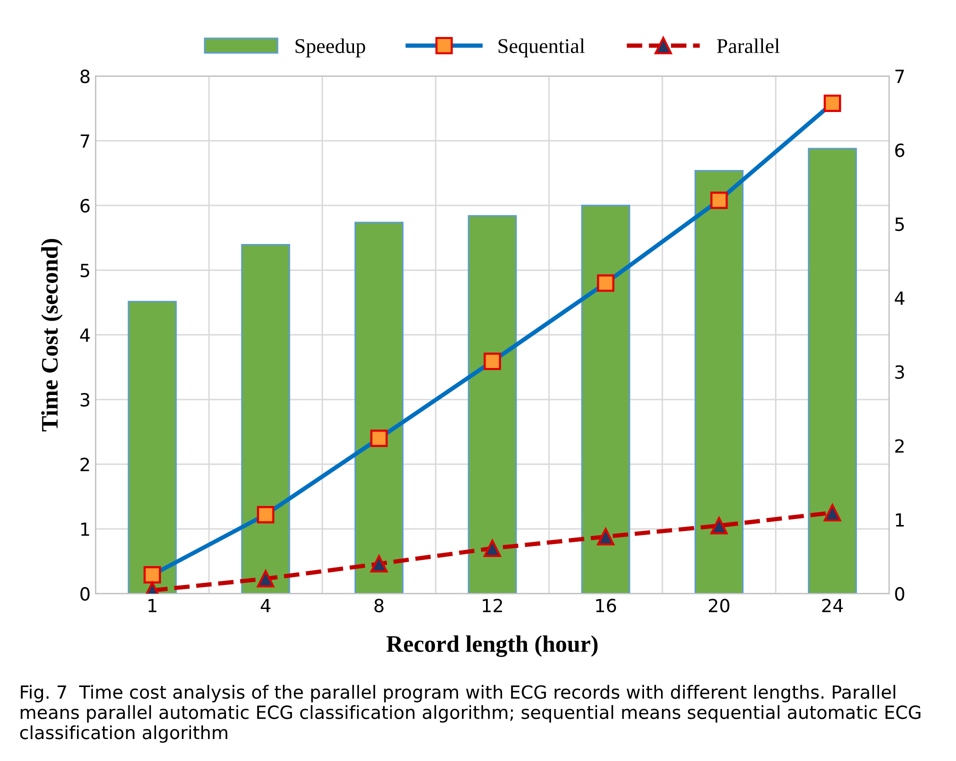  What do you see at coordinates (832, 605) in the screenshot?
I see `x-tick-label: 24` at bounding box center [832, 605].